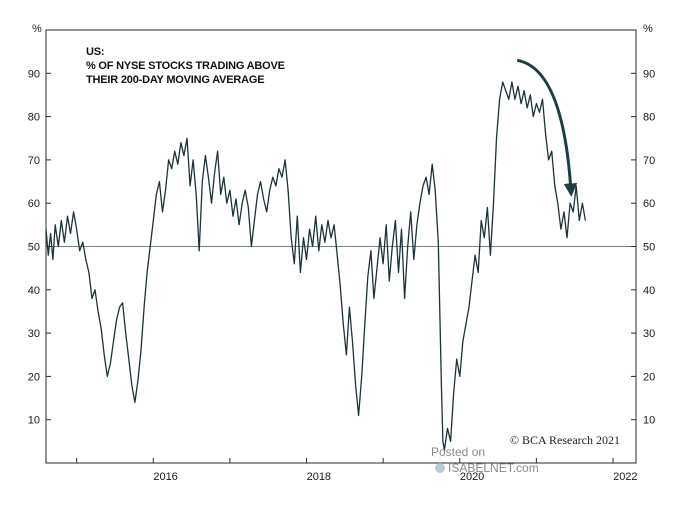 Image resolution: width=680 pixels, height=505 pixels. I want to click on chart-title-line-1: US:, so click(95, 52).